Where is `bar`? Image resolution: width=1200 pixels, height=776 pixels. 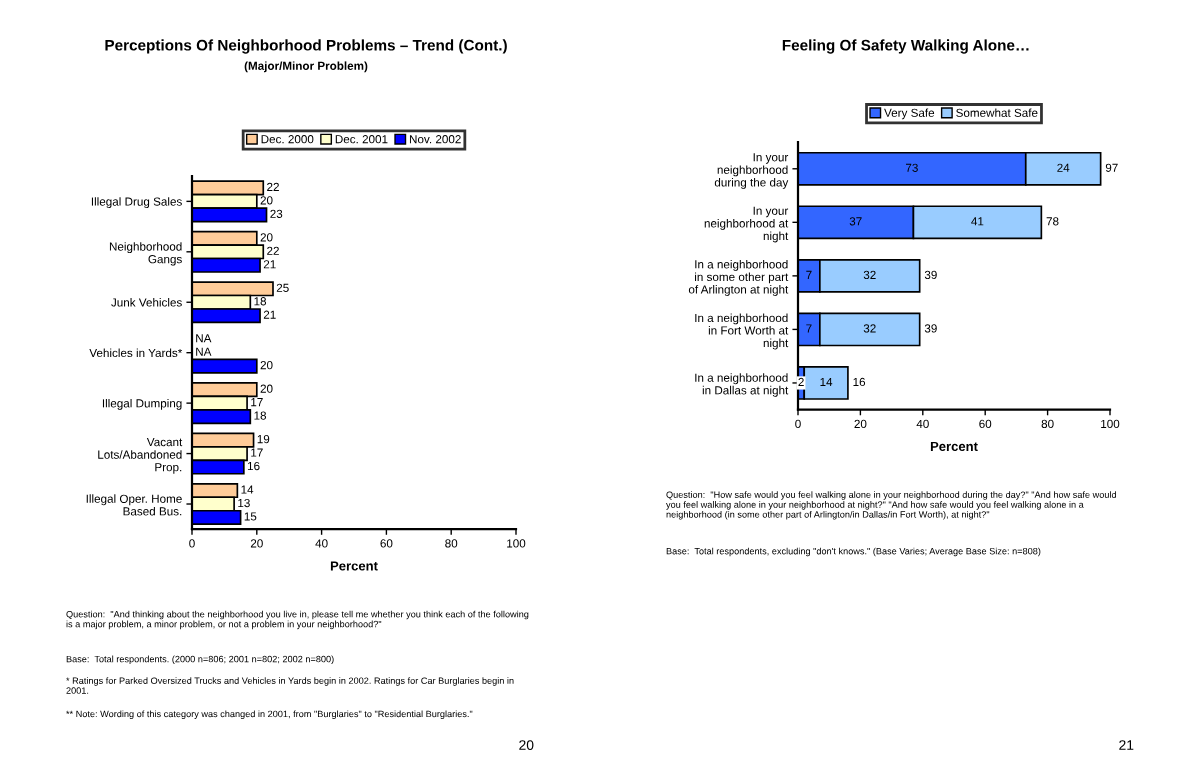
bar is located at coordinates (826, 383).